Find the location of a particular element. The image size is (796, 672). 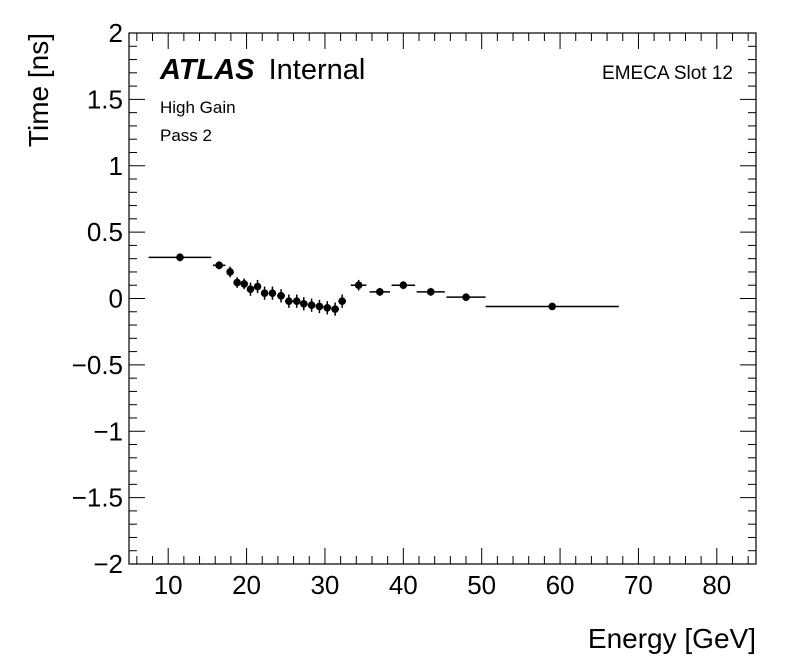

x-tick-label: 70 is located at coordinates (638, 585).